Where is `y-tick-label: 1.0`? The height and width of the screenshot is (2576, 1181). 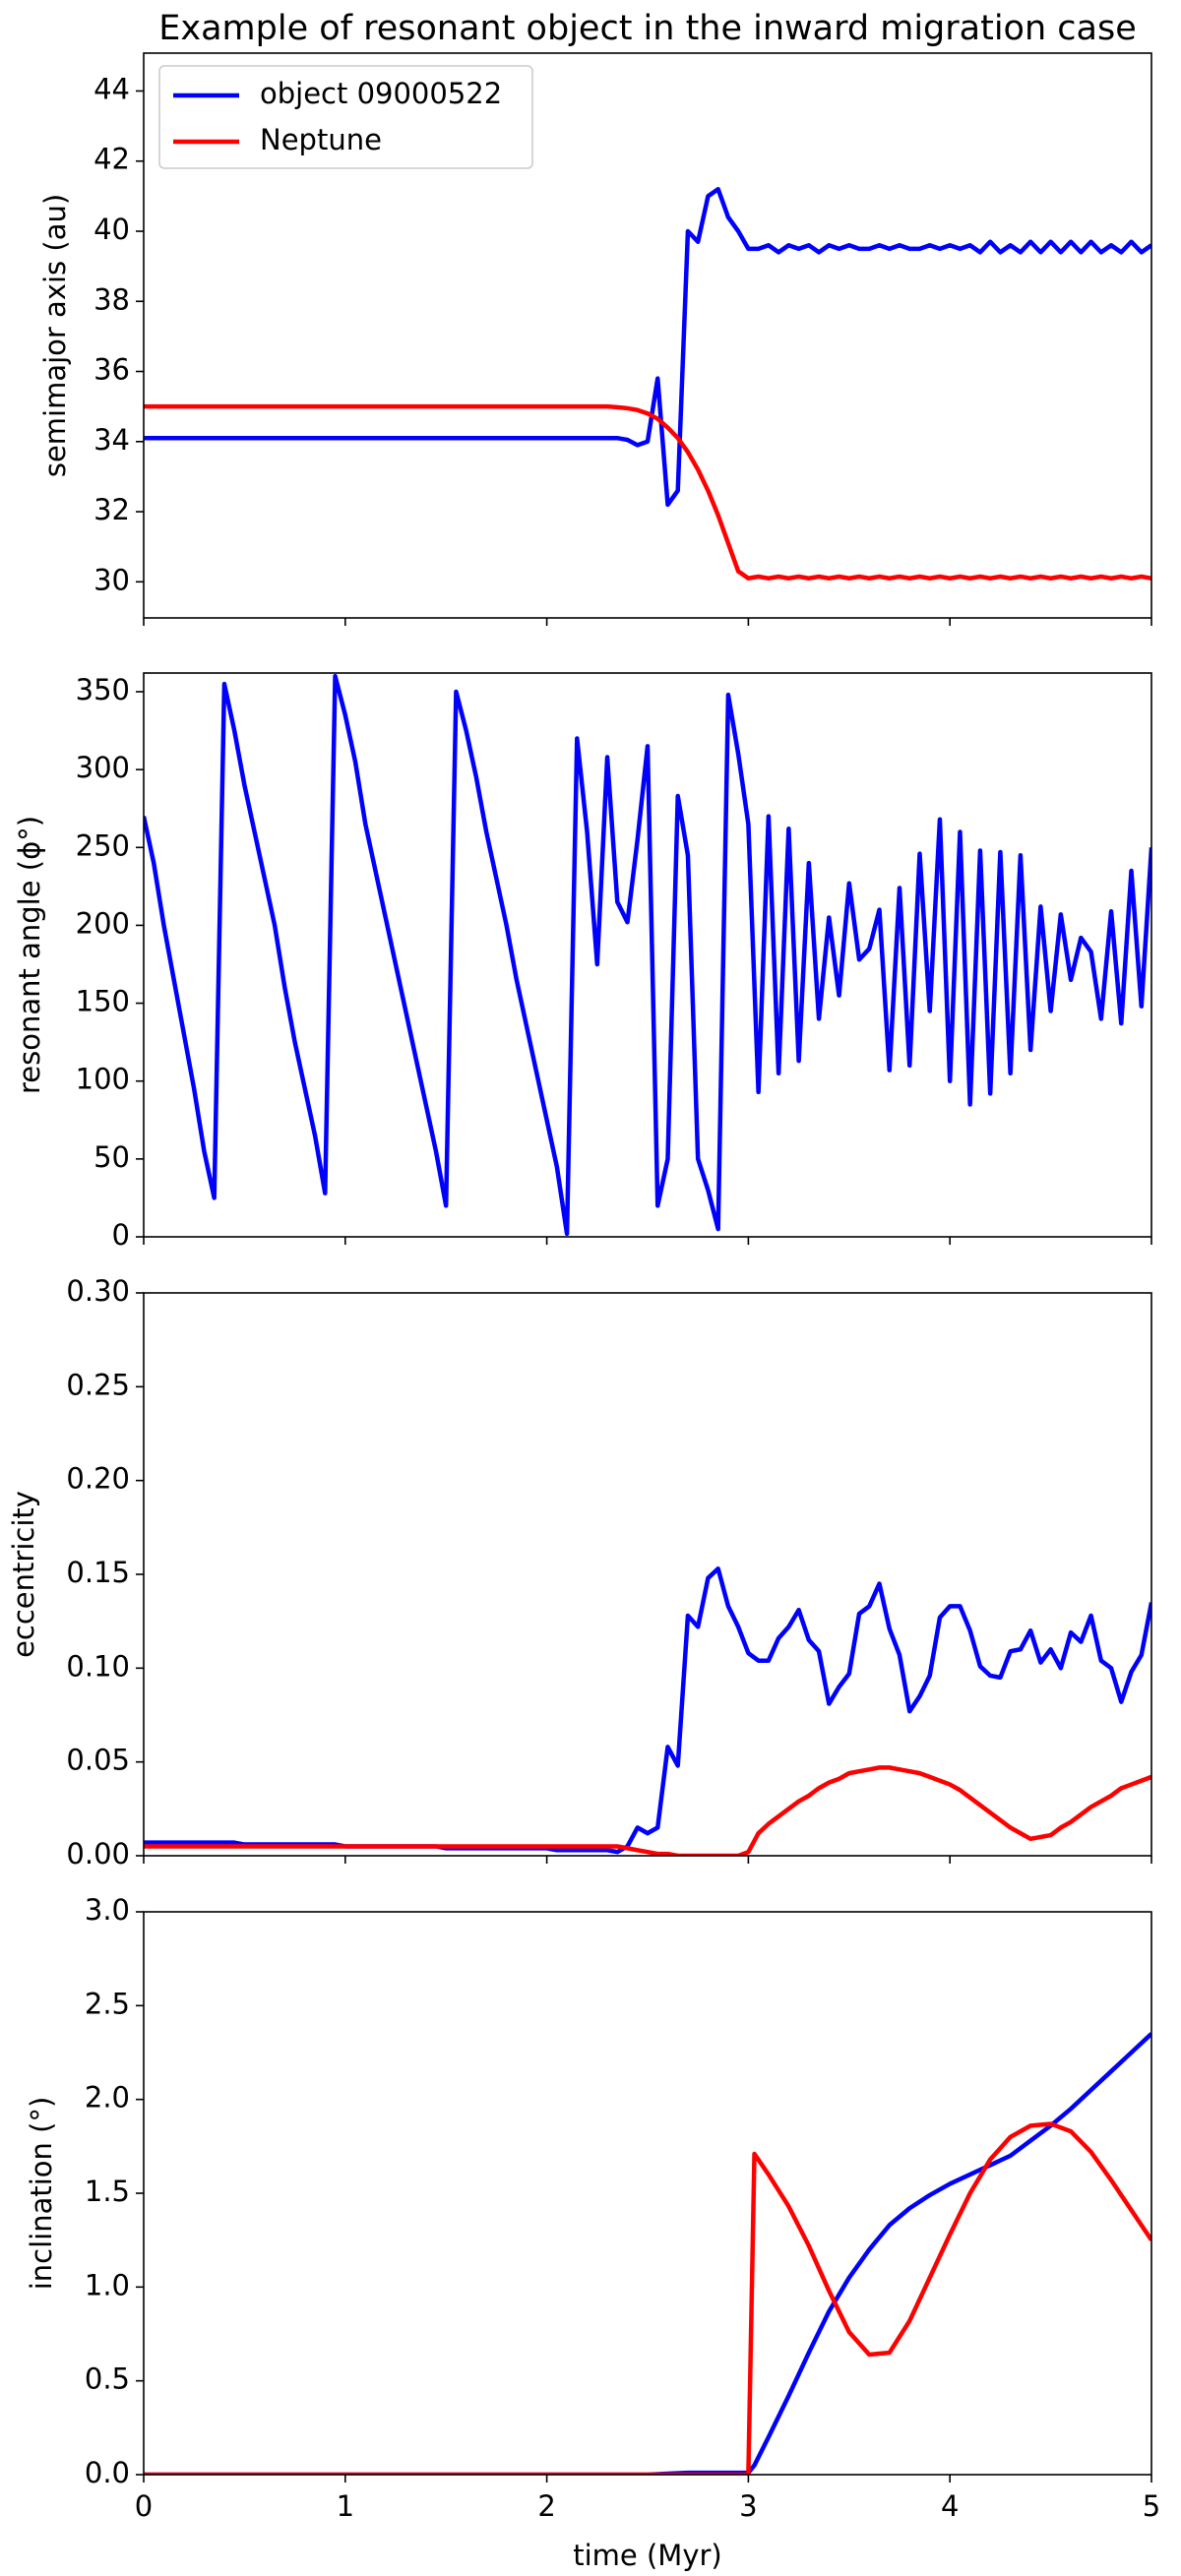
y-tick-label: 1.0 is located at coordinates (107, 2284).